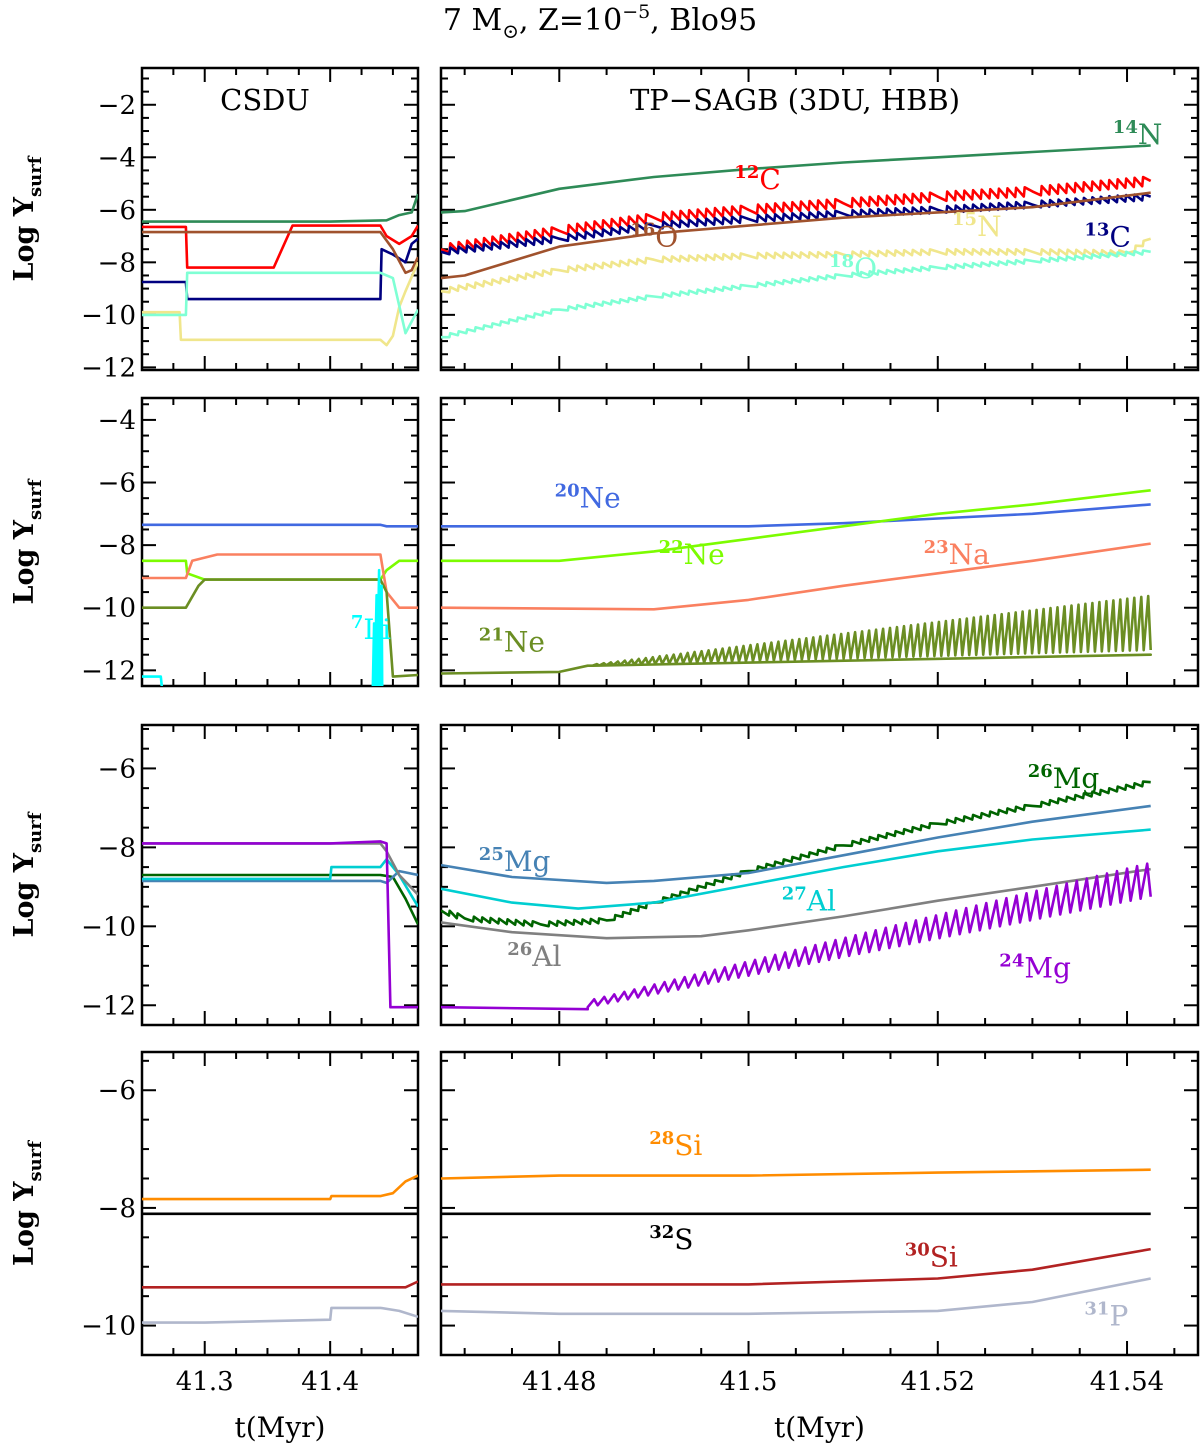  I want to click on series-label-32s: 32S, so click(671, 1239).